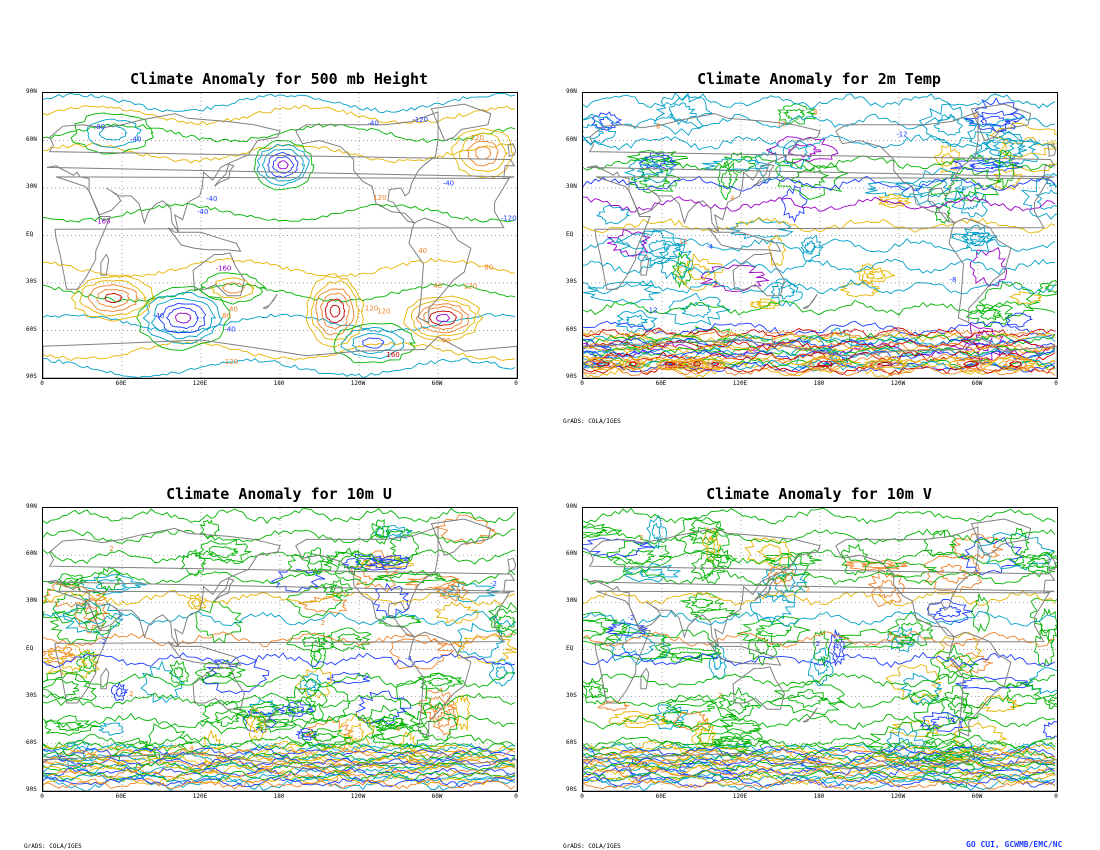 Image resolution: width=1100 pixels, height=850 pixels. What do you see at coordinates (901, 134) in the screenshot?
I see `contour-label: -12` at bounding box center [901, 134].